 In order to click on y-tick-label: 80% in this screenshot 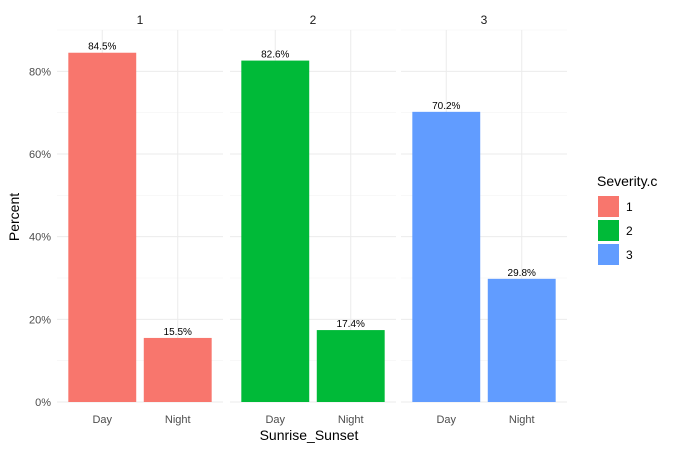, I will do `click(40, 72)`.